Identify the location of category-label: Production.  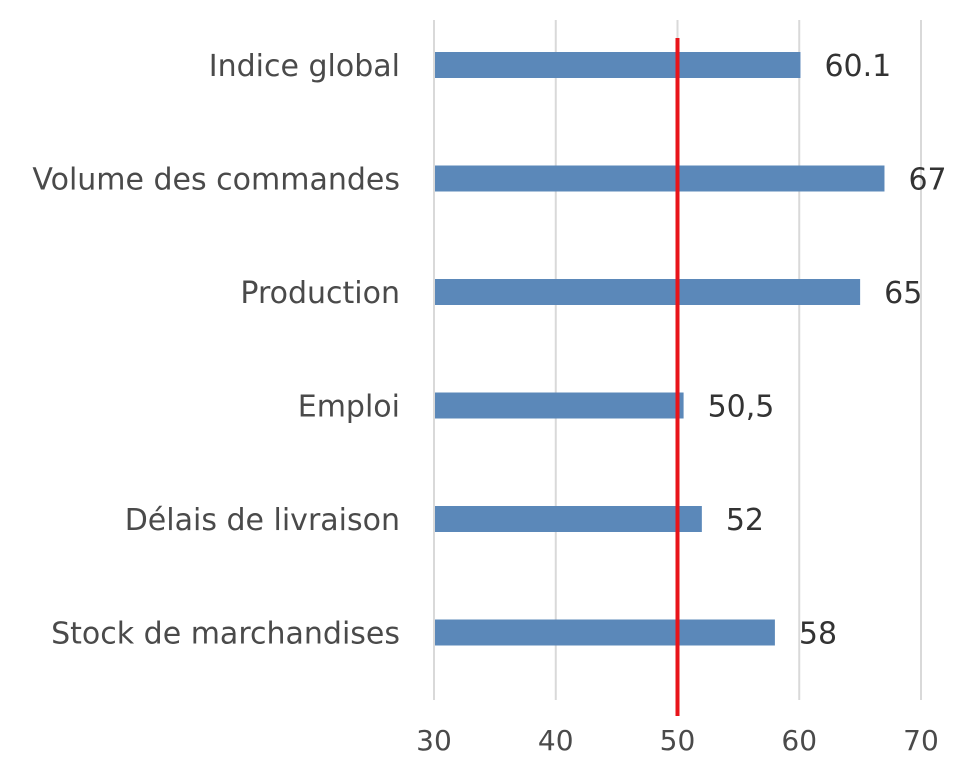
(320, 293).